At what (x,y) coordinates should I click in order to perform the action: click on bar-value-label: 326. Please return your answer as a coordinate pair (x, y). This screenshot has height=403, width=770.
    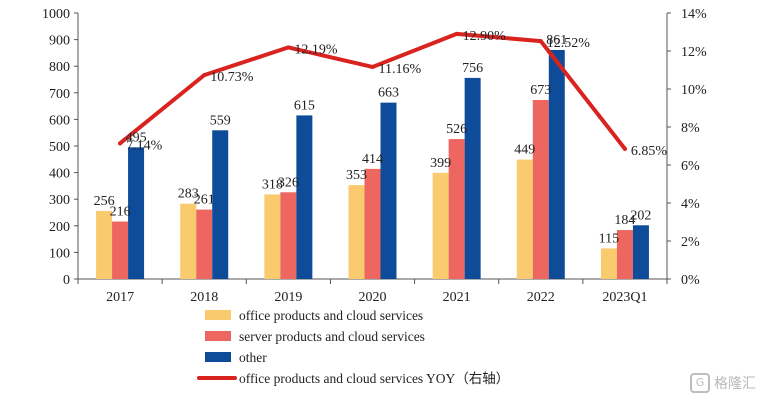
    Looking at the image, I should click on (288, 182).